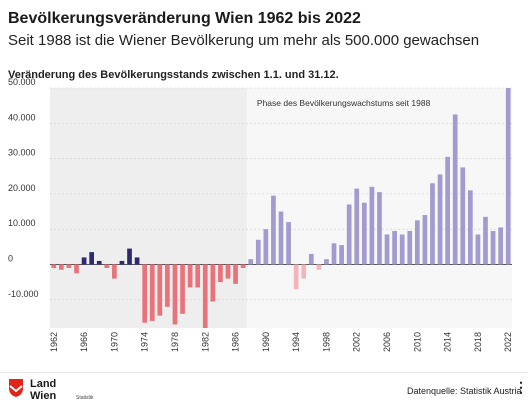 The image size is (528, 414). What do you see at coordinates (85, 398) in the screenshot?
I see `logo-subtext: Statistik` at bounding box center [85, 398].